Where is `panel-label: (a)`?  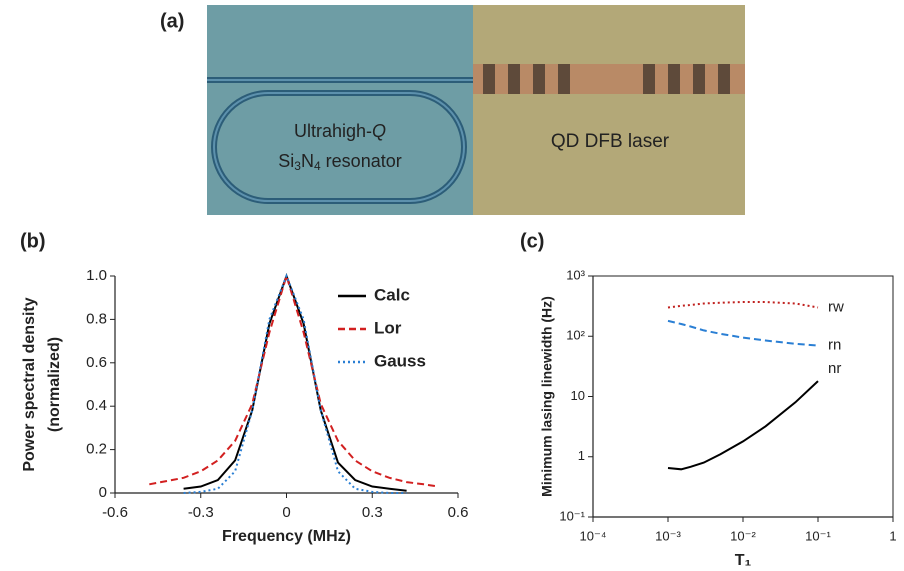
panel-label: (a) is located at coordinates (172, 21).